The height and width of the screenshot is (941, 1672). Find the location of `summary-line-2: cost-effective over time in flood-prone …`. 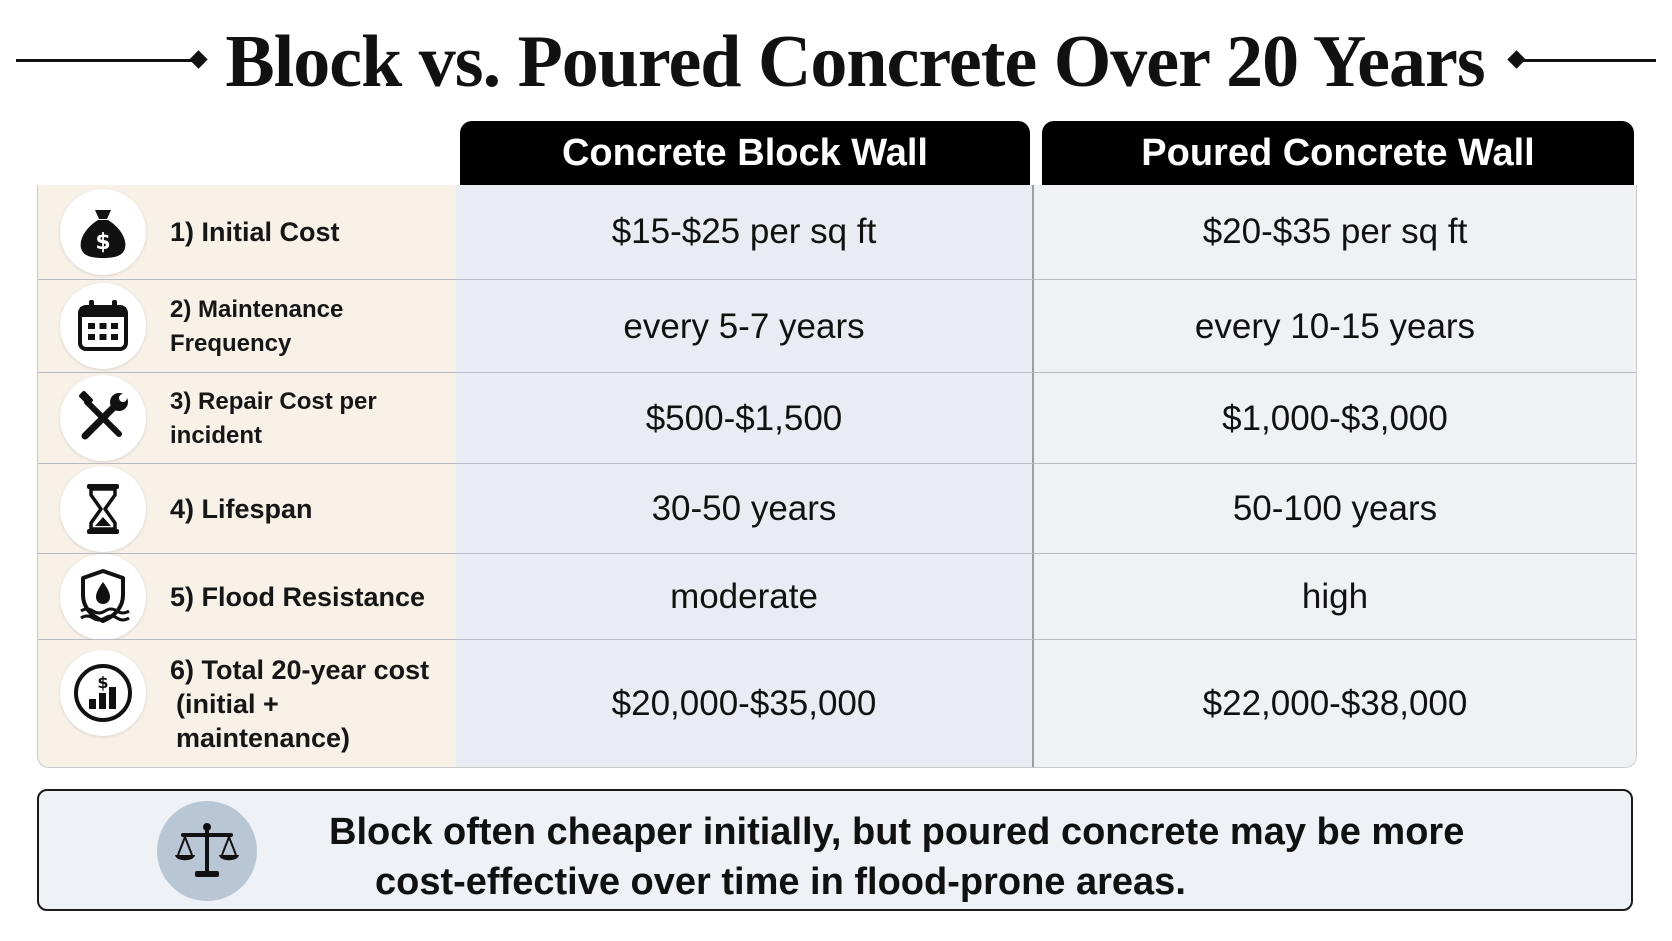

summary-line-2: cost-effective over time in flood-prone … is located at coordinates (780, 882).